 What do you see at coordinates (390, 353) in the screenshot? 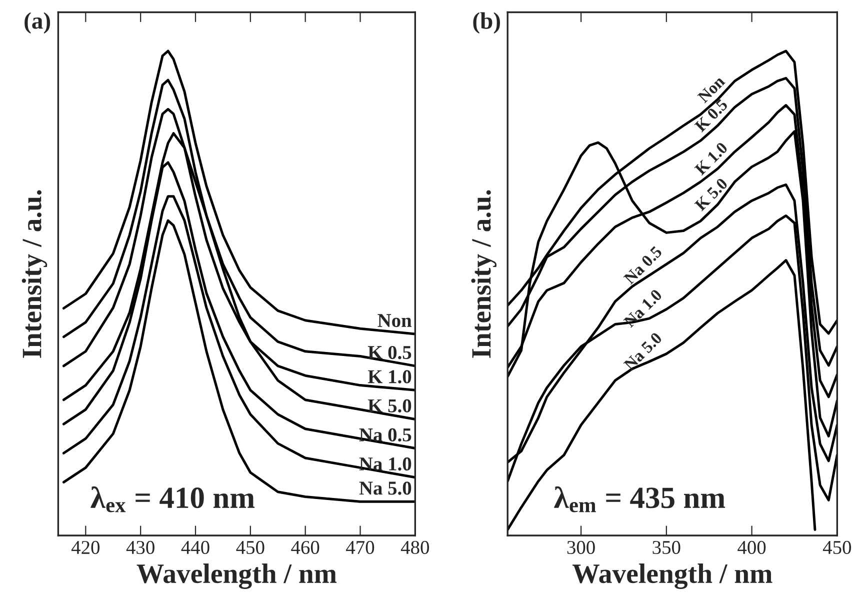
I see `series-label: K 0.5` at bounding box center [390, 353].